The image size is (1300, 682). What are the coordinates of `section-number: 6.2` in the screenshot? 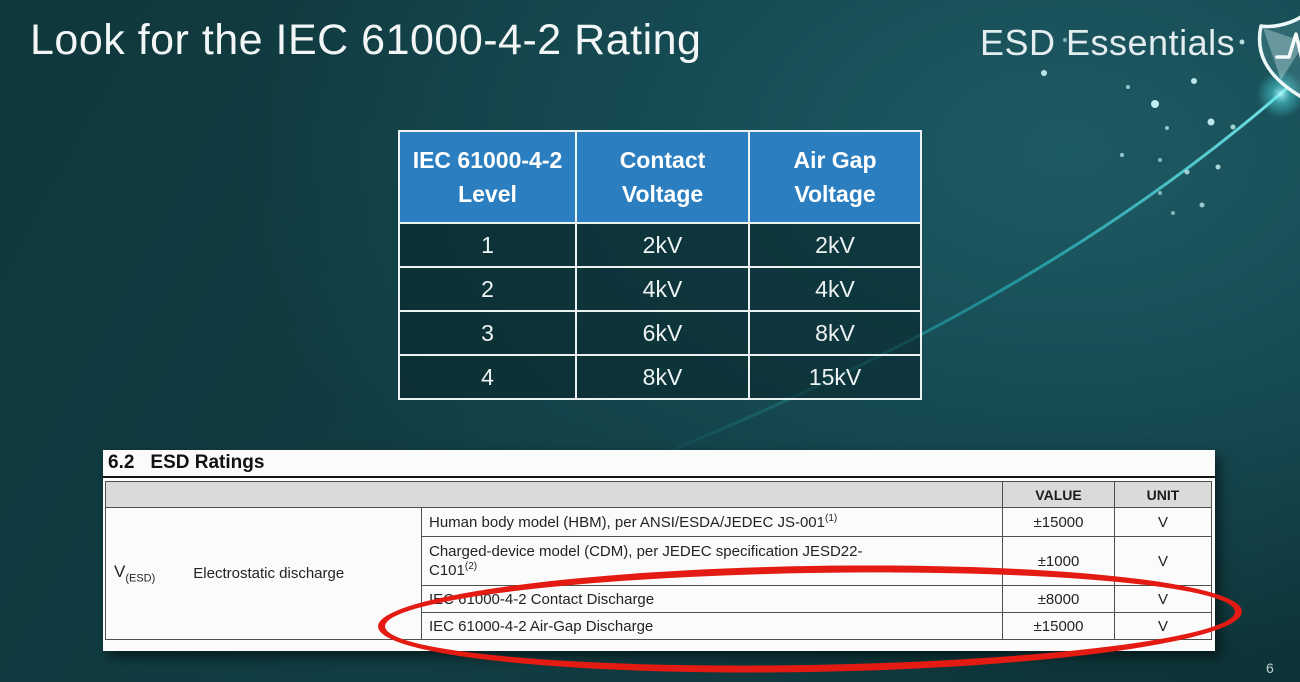 It's located at (121, 462).